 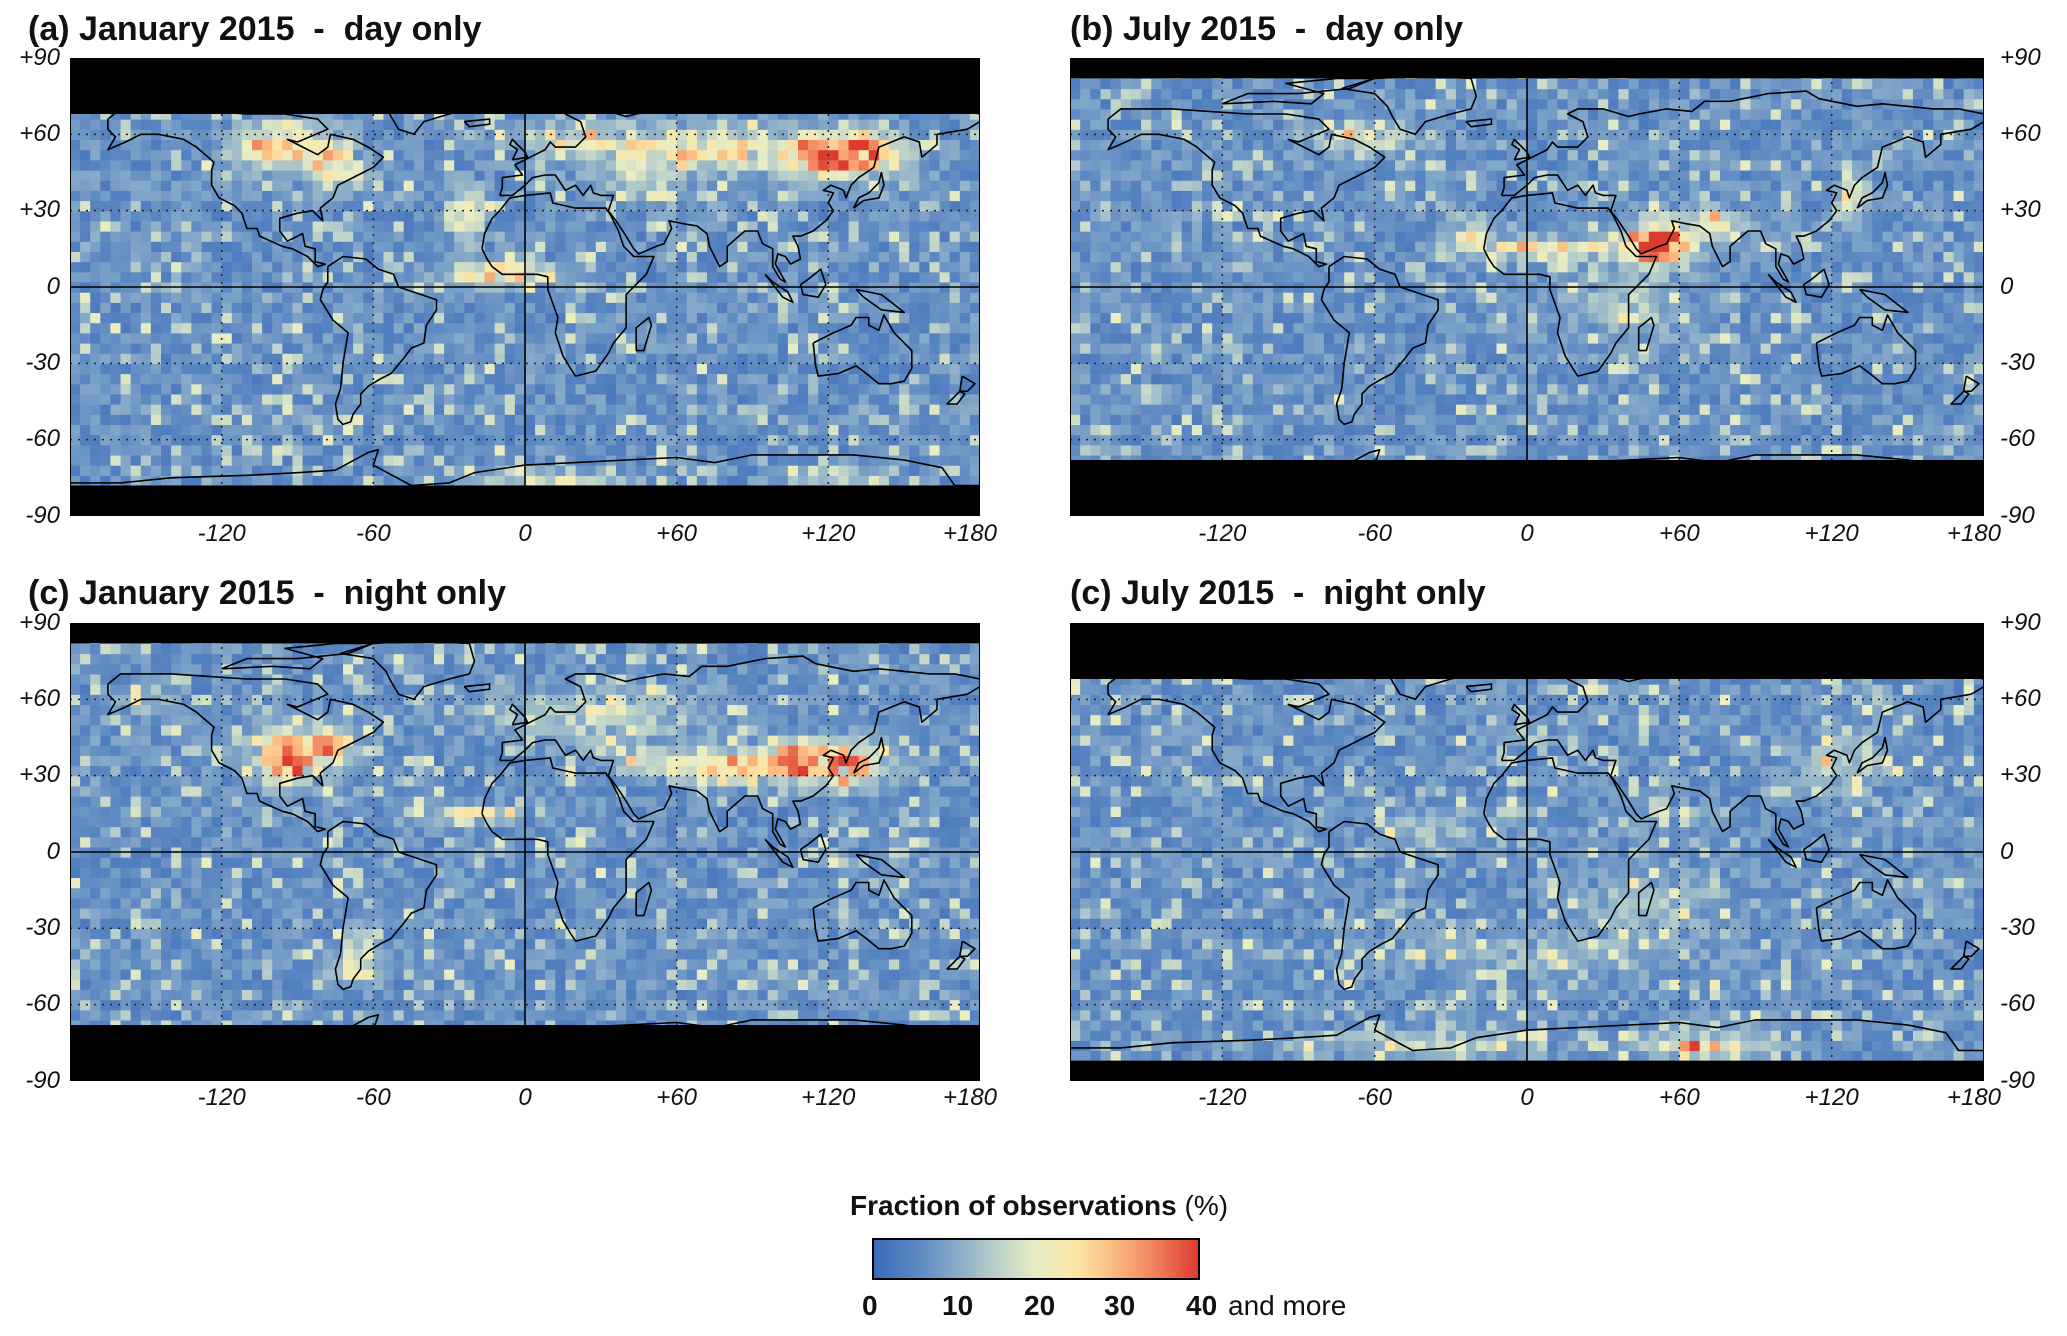 I want to click on colorbar-tick: 0, so click(x=870, y=1305).